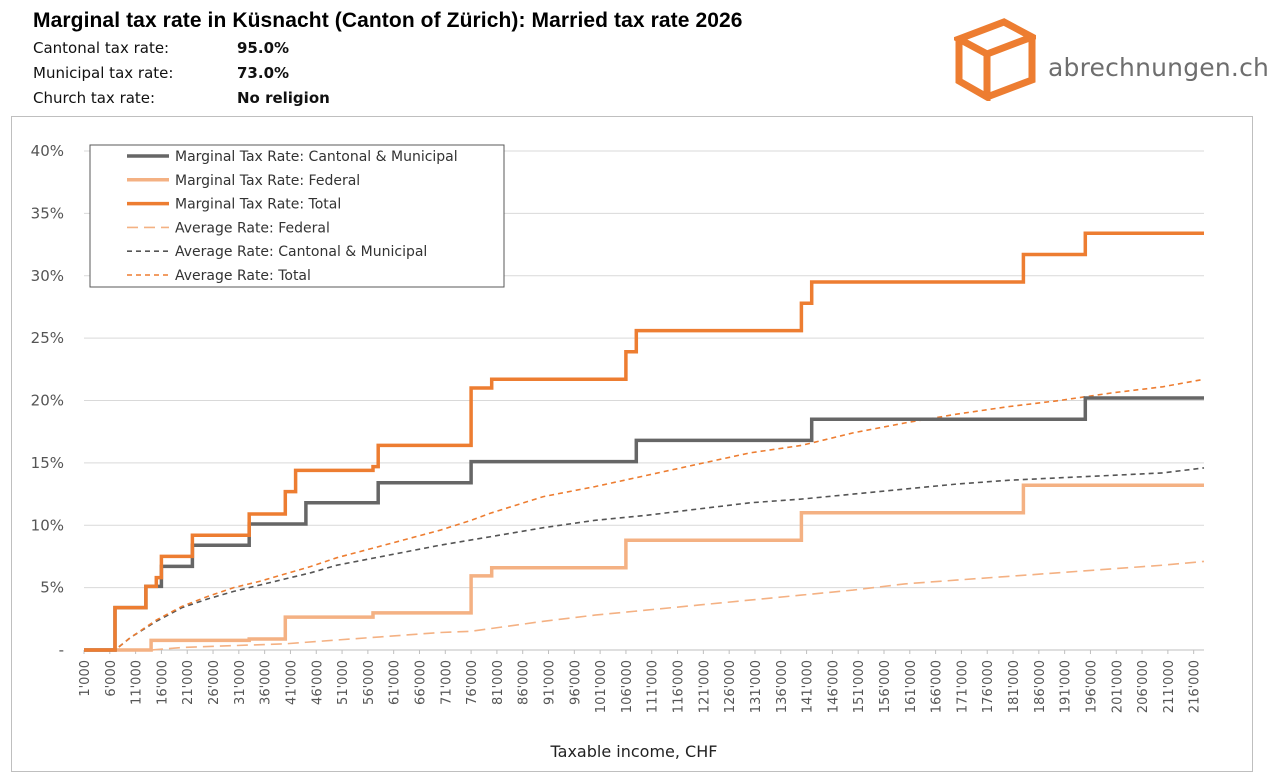 This screenshot has width=1272, height=778. I want to click on x-tick-label: 146'000, so click(833, 686).